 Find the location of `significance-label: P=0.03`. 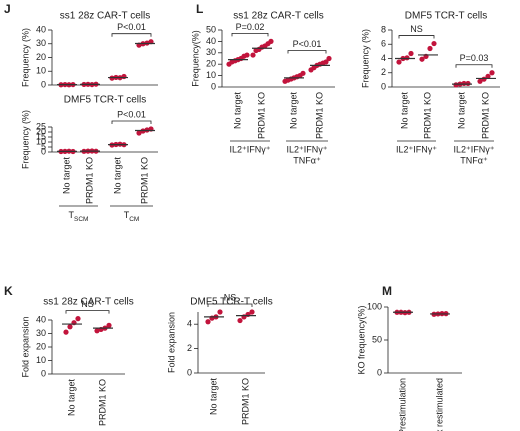

significance-label: P=0.03 is located at coordinates (474, 58).